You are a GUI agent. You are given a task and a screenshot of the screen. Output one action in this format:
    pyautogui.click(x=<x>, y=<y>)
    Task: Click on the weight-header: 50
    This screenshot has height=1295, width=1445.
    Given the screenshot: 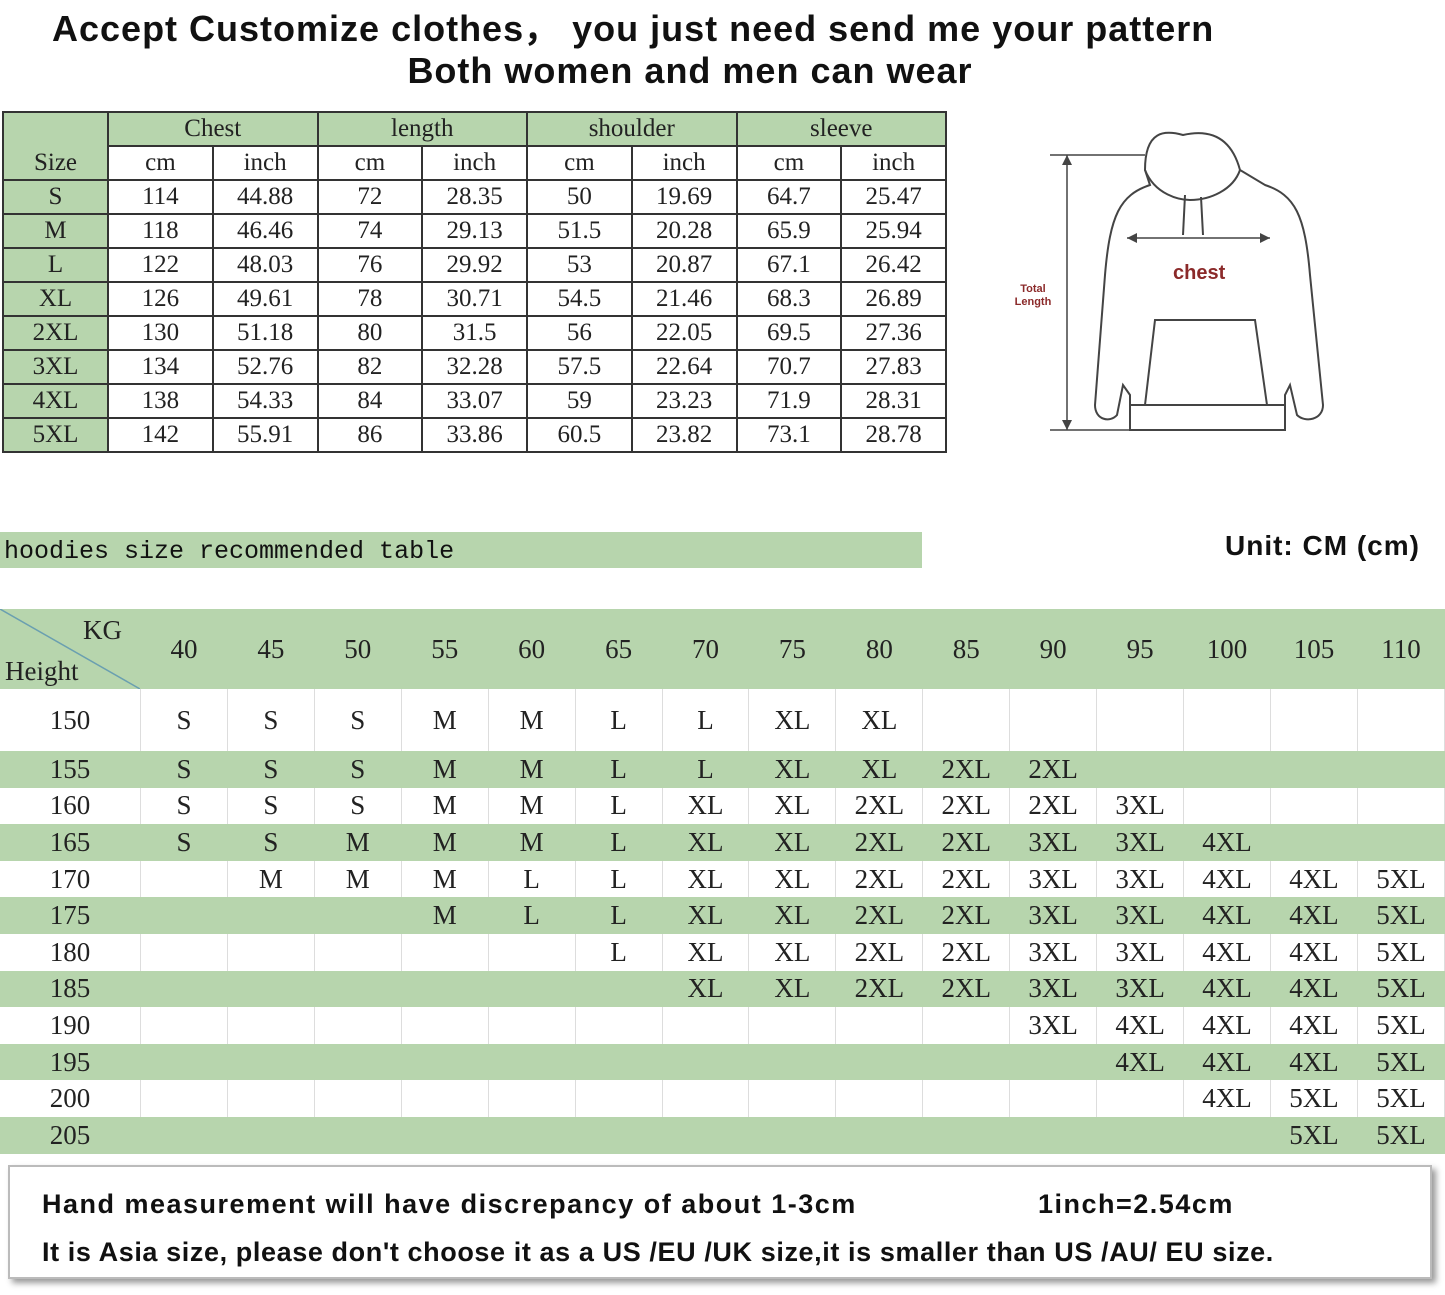 What is the action you would take?
    pyautogui.click(x=358, y=649)
    